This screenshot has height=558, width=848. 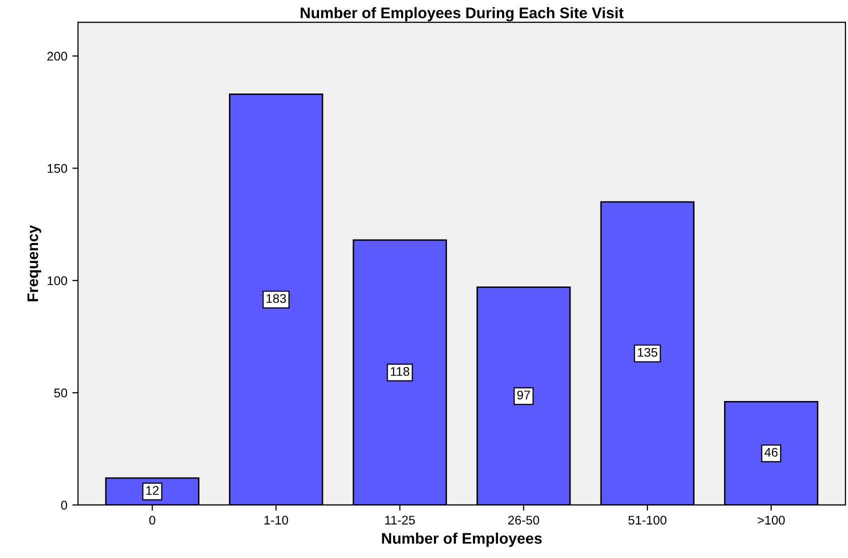 What do you see at coordinates (771, 520) in the screenshot?
I see `x-tick-label: >100` at bounding box center [771, 520].